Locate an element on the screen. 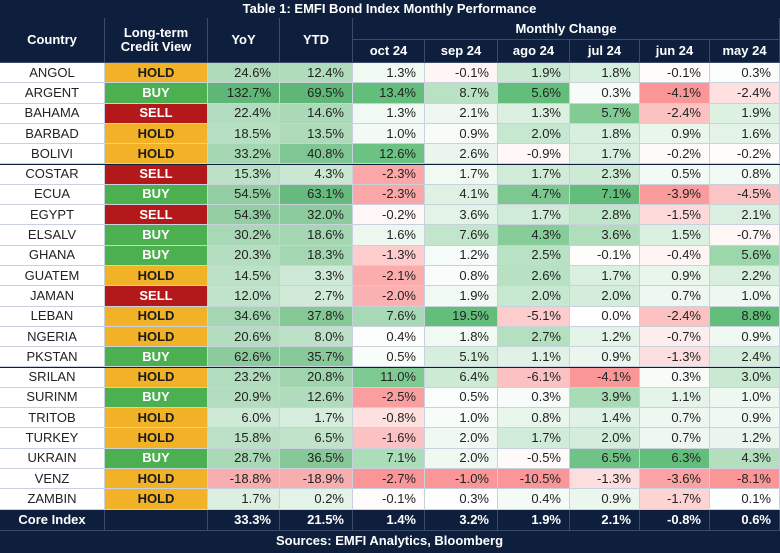 This screenshot has width=780, height=553. monthly-change-cell: -0.1% is located at coordinates (675, 73).